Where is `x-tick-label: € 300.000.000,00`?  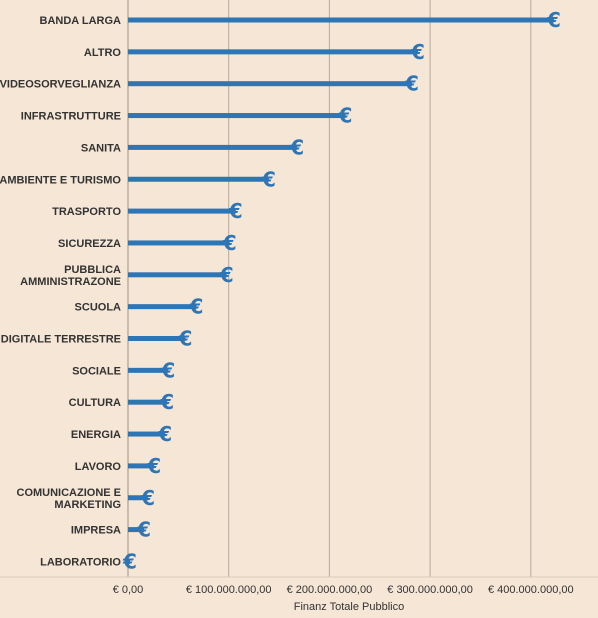 x-tick-label: € 300.000.000,00 is located at coordinates (430, 590).